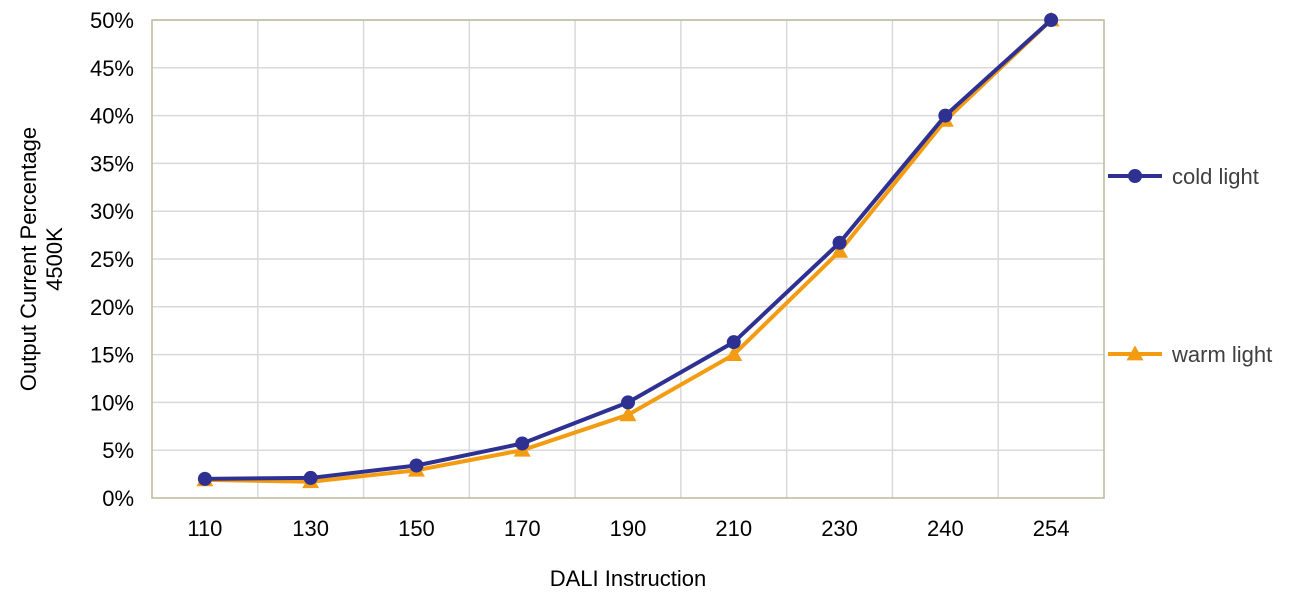 Image resolution: width=1311 pixels, height=594 pixels. I want to click on x-tick-label: 210, so click(733, 528).